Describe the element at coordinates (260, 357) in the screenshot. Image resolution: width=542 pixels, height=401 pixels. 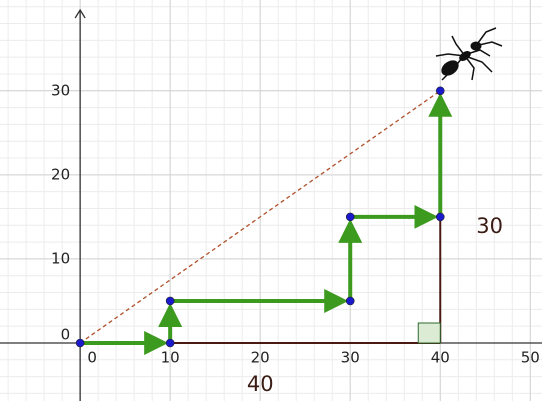
I see `x-tick-label: 20` at that location.